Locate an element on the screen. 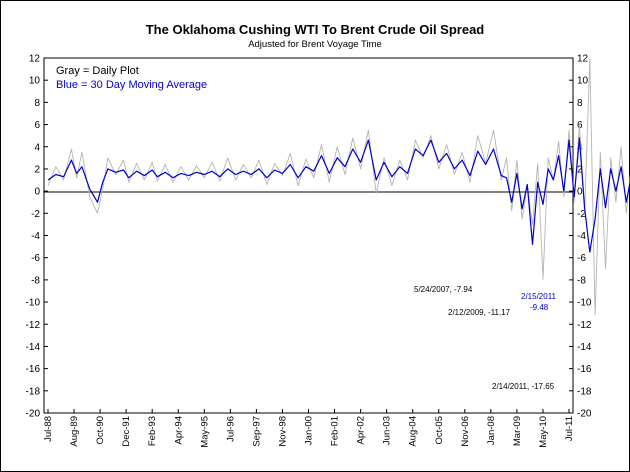  y-tick-label-left: -2 is located at coordinates (35, 214).